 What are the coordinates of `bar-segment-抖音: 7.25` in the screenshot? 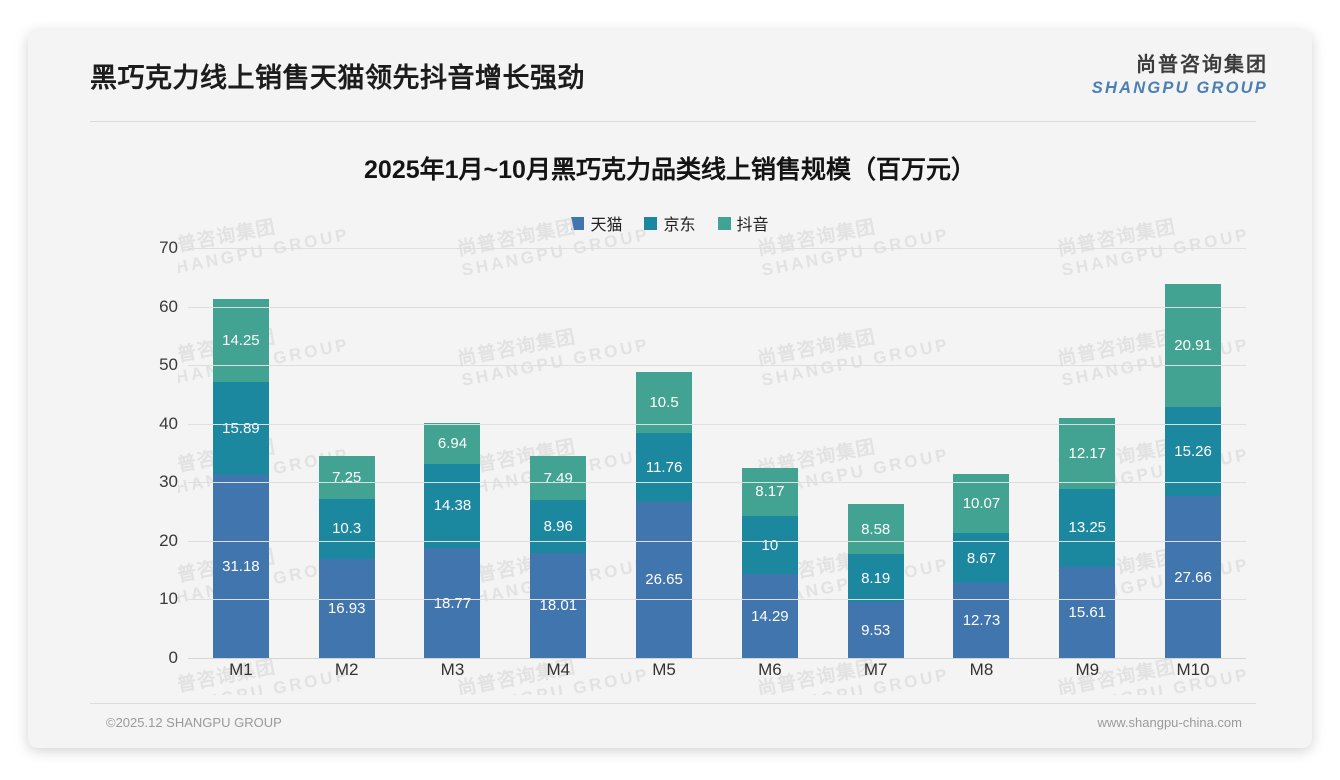 It's located at (346, 477).